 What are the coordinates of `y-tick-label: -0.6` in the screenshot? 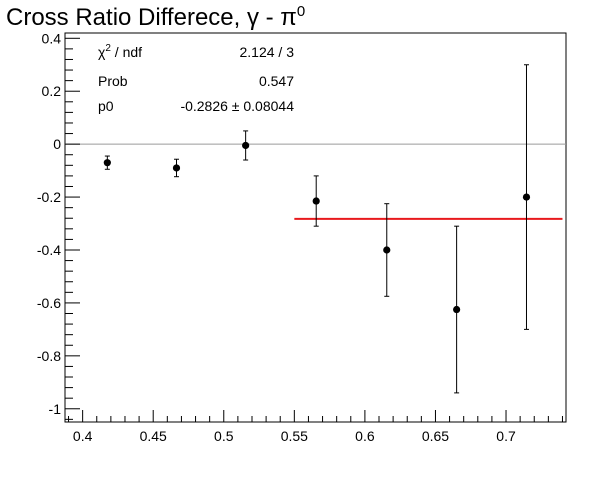 It's located at (49, 303).